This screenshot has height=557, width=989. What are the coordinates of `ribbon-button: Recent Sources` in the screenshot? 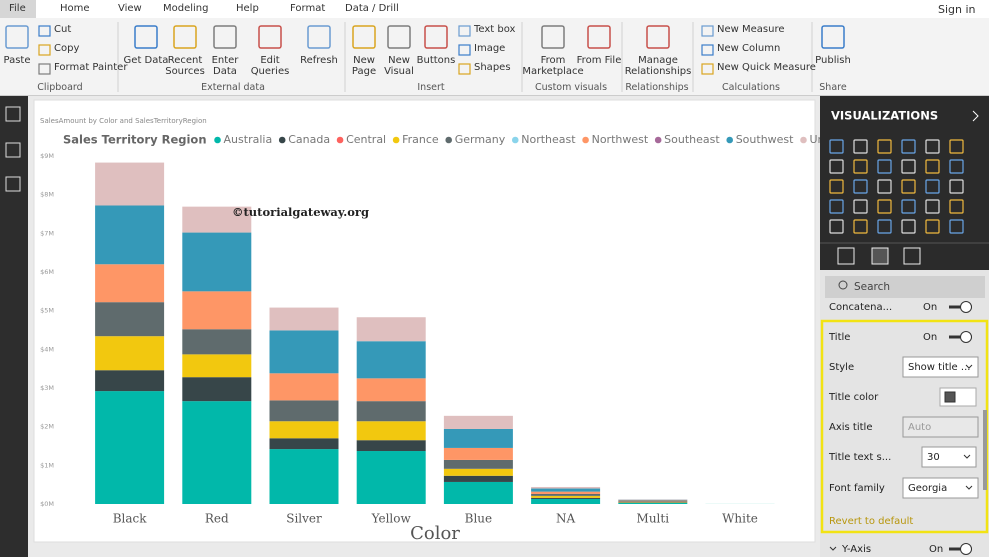 It's located at (185, 66).